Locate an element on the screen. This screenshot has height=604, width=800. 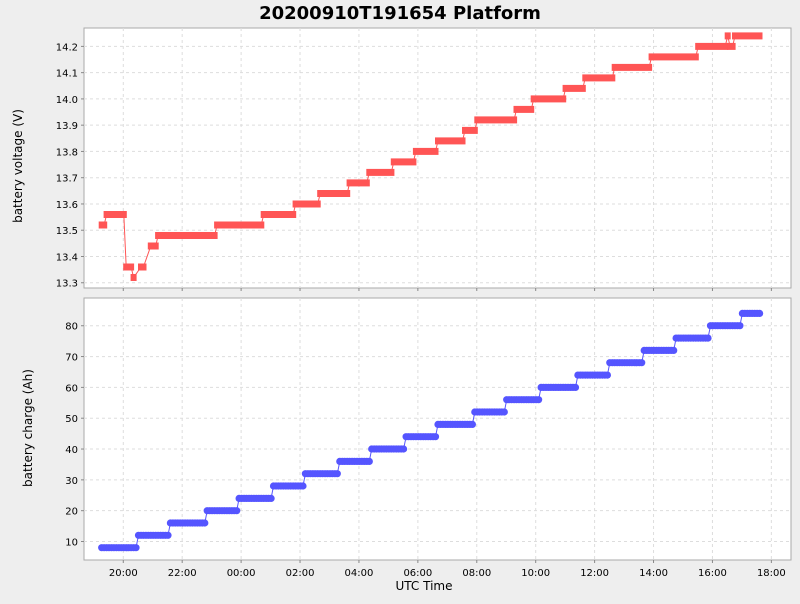
x-tick-label: 14:00 is located at coordinates (653, 573).